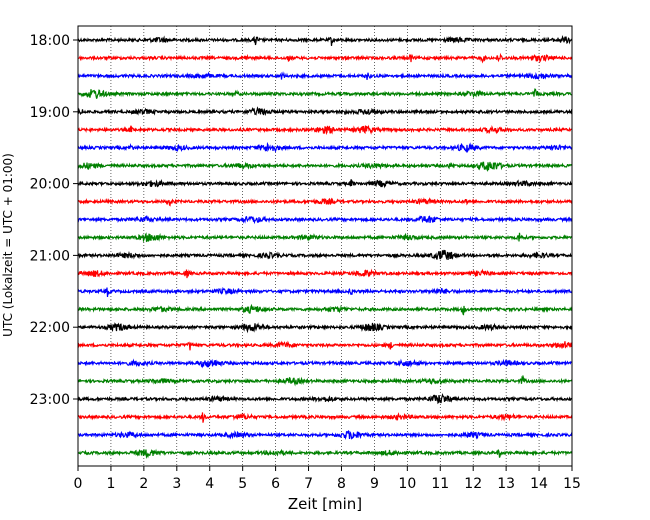 This screenshot has height=520, width=650. Describe the element at coordinates (50, 113) in the screenshot. I see `y-tick-label-1: 19:00` at that location.